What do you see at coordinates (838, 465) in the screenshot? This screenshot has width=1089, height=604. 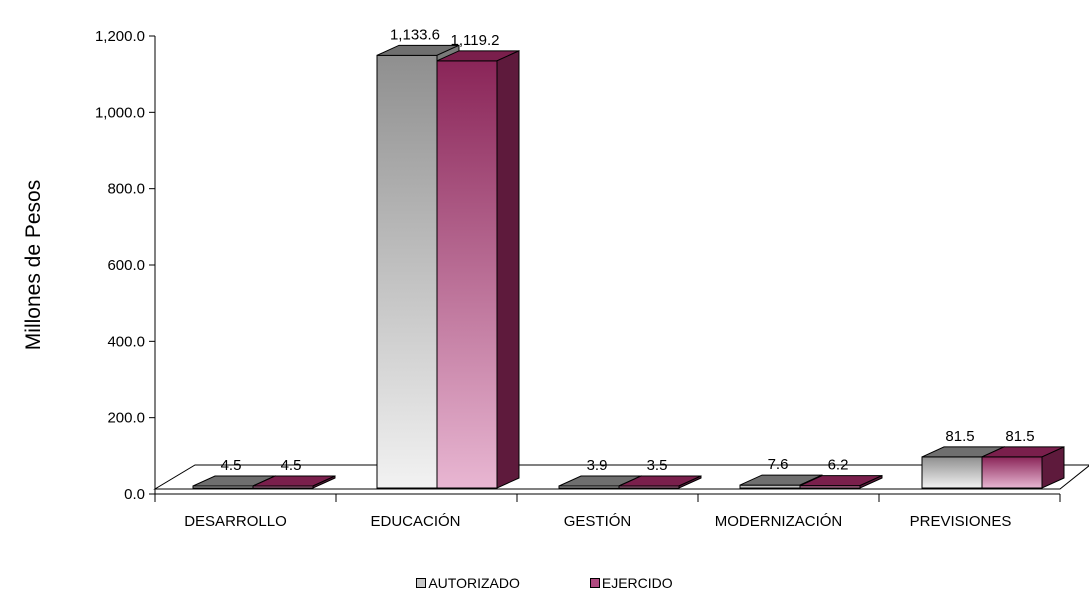 I see `data-label: 6.2` at bounding box center [838, 465].